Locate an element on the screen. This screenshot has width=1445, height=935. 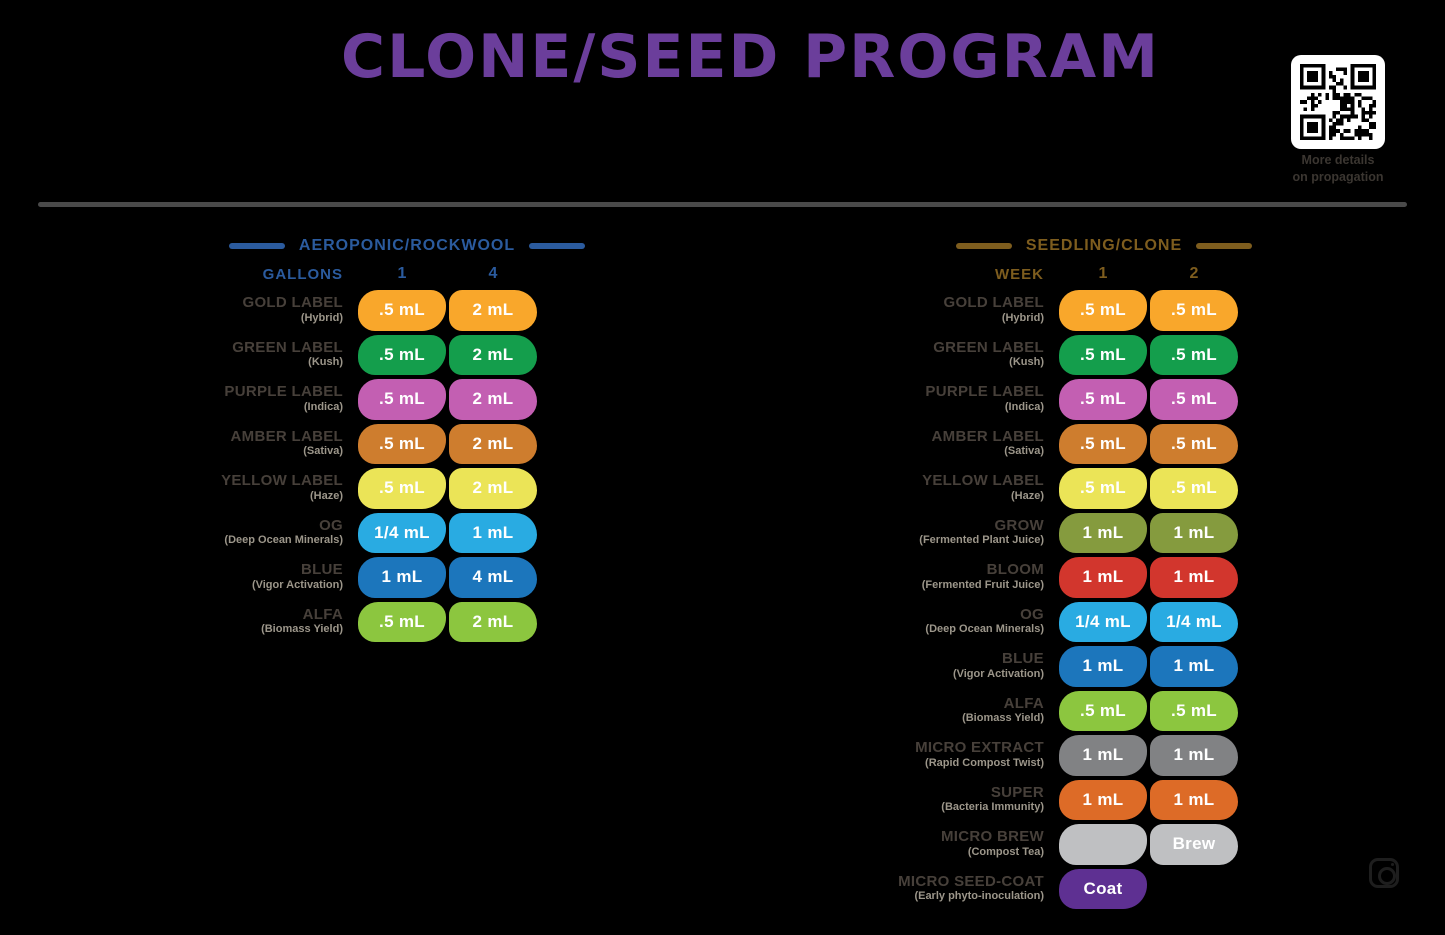
row-label: BLOOM (Fermented Fruit Juice) is located at coordinates (961, 577).